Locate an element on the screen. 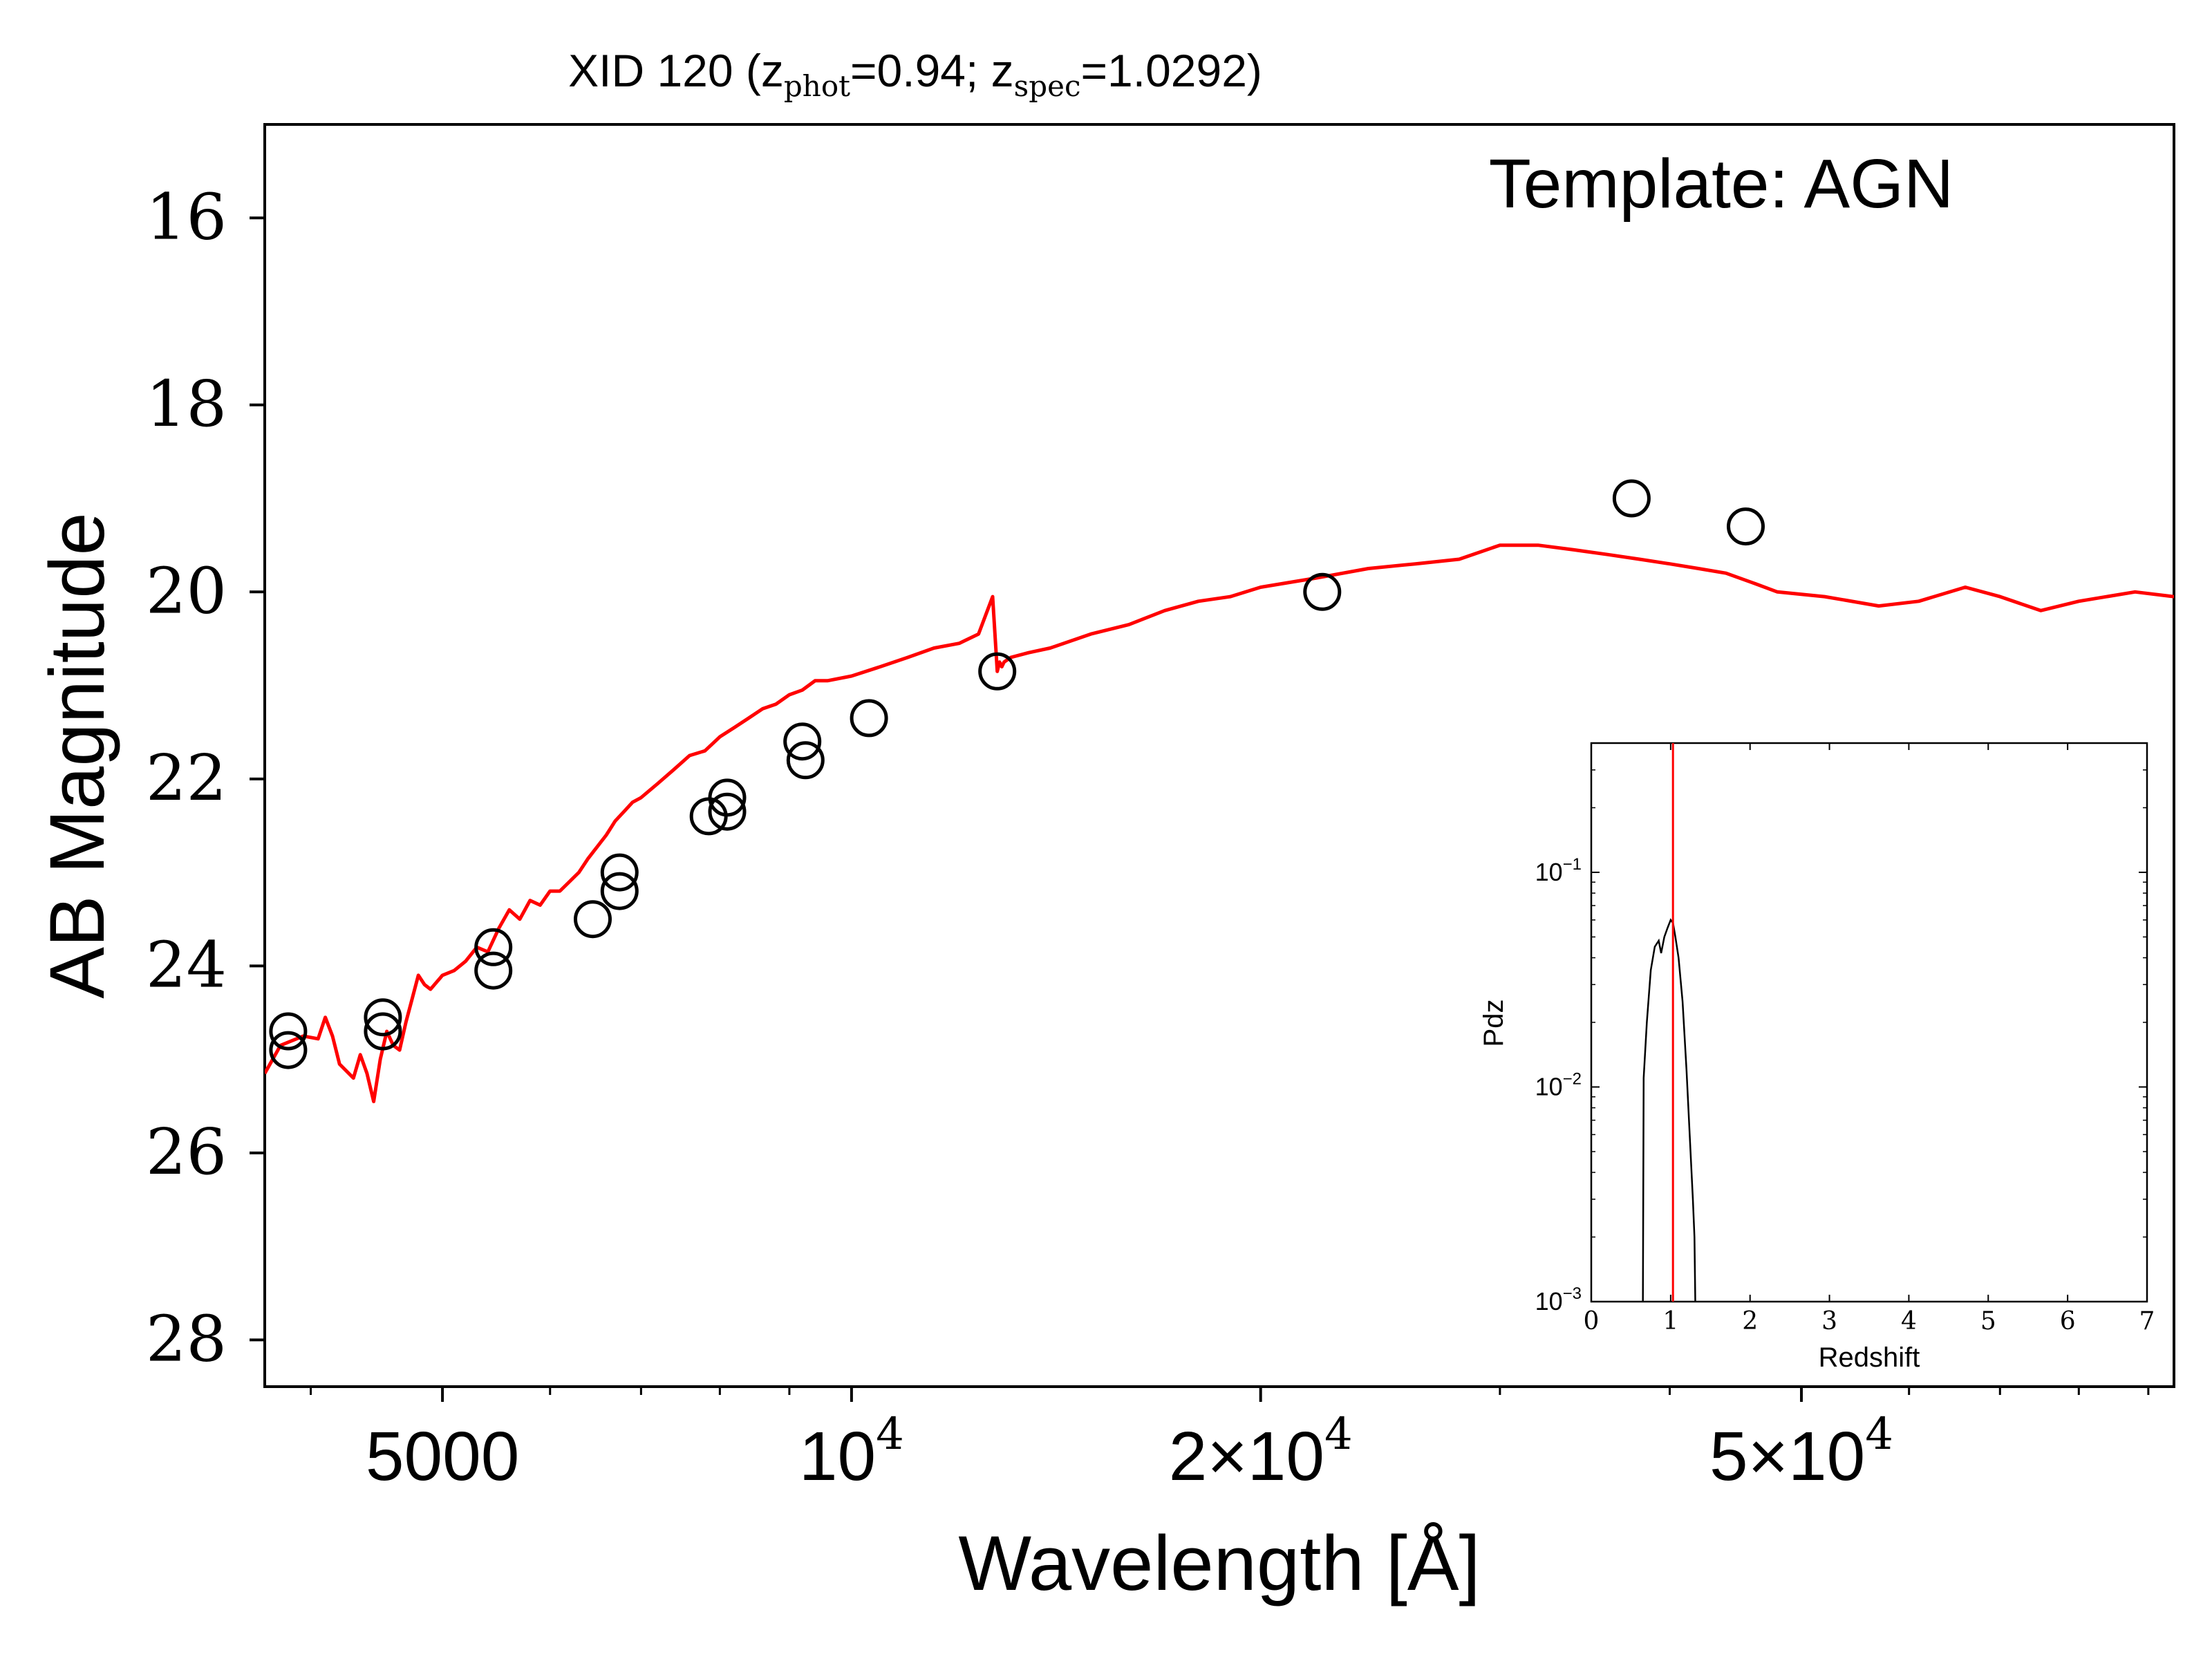  pdz-curve is located at coordinates (1669, 1110).